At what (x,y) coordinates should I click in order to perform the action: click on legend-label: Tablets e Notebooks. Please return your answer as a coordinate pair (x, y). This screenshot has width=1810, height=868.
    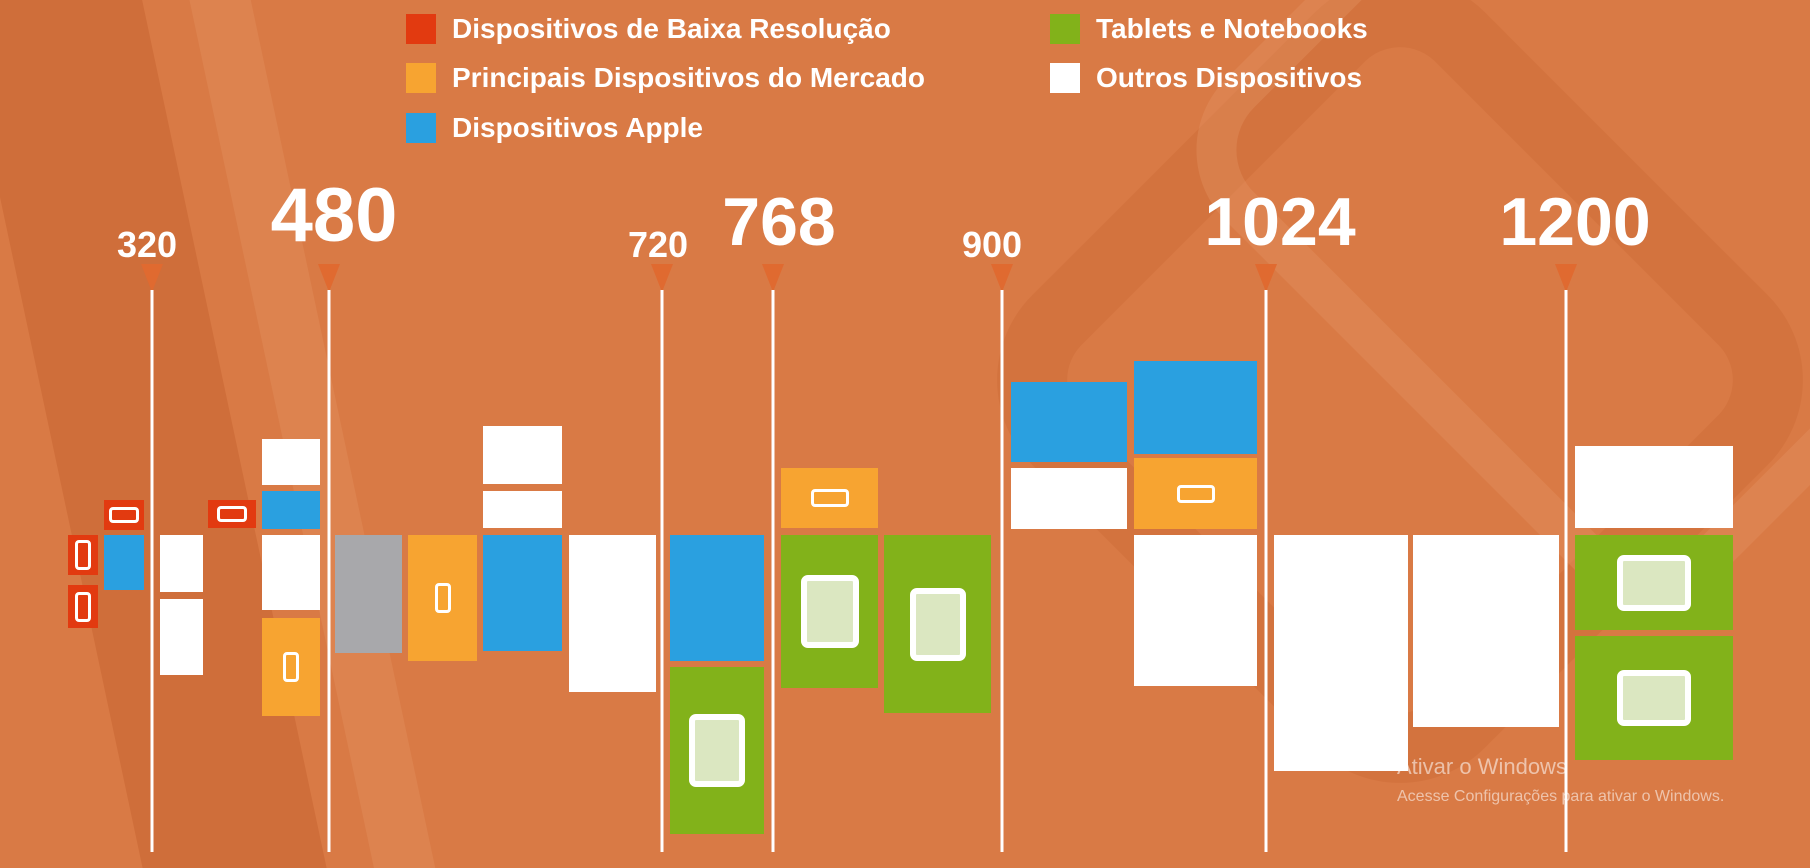
    Looking at the image, I should click on (1232, 28).